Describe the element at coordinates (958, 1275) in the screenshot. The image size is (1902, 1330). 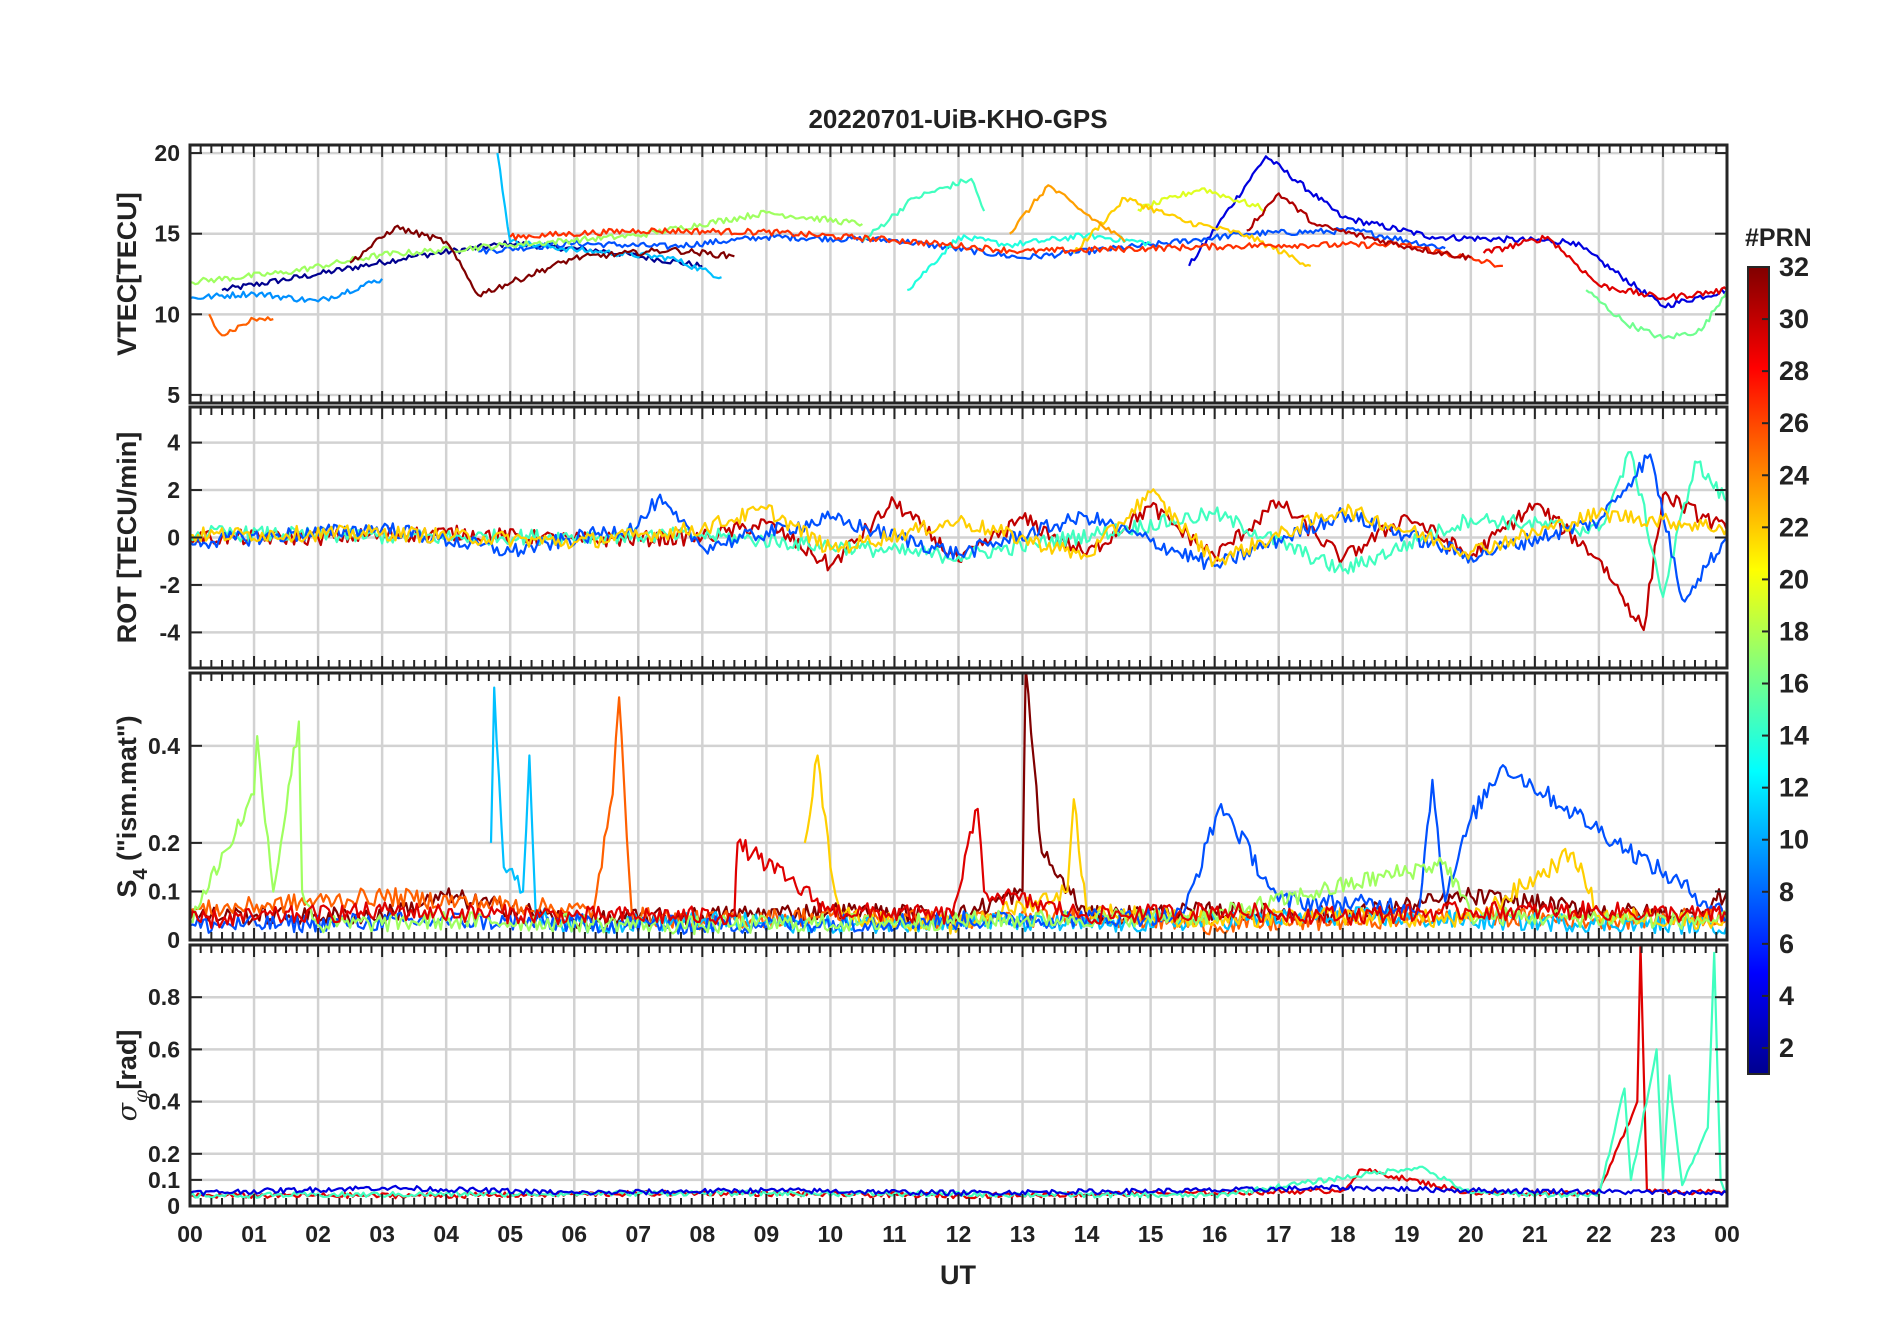
I see `x-axis-label: UT` at that location.